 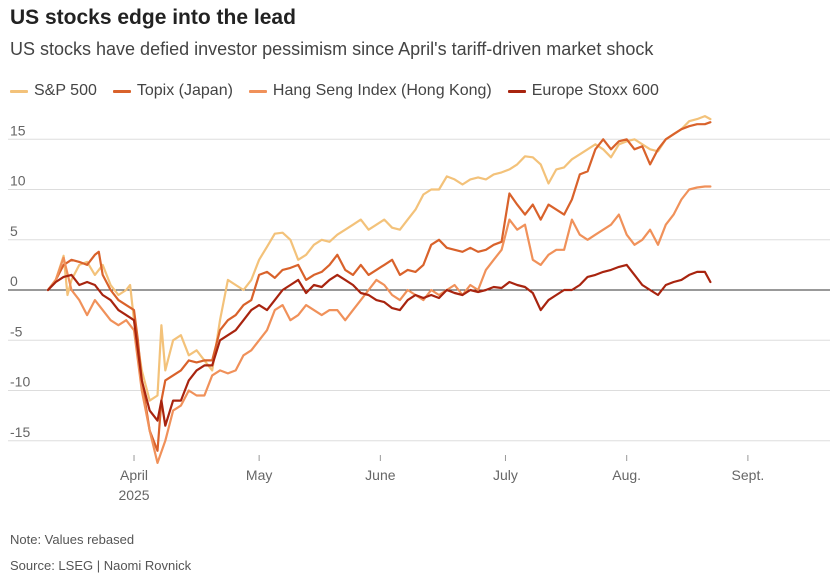 What do you see at coordinates (72, 539) in the screenshot?
I see `chart-note: Note: Values rebased` at bounding box center [72, 539].